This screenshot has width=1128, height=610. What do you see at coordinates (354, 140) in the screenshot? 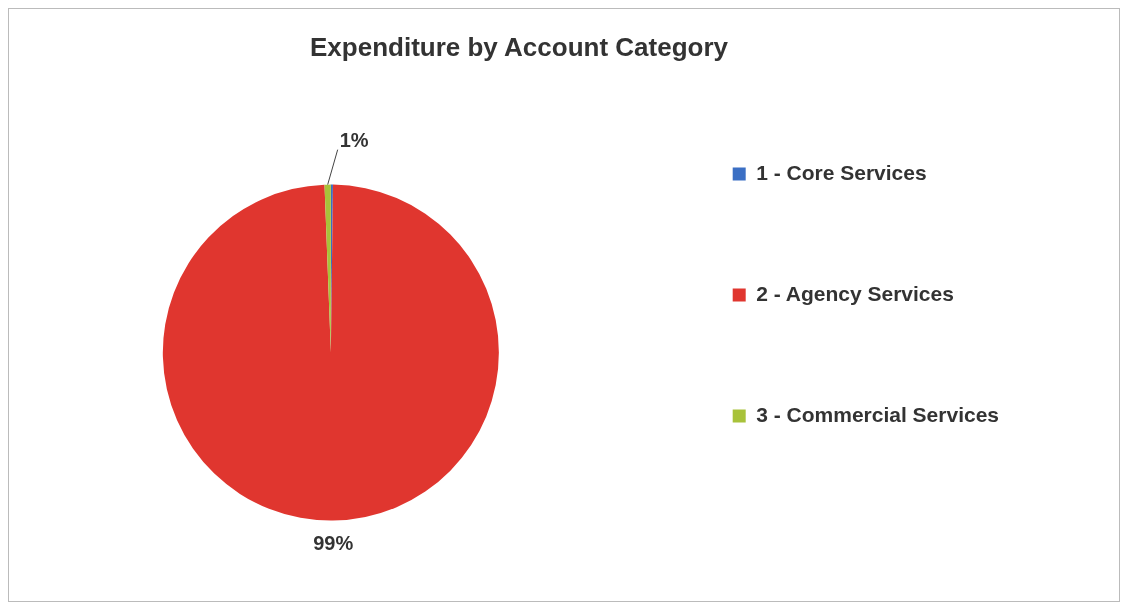
I see `data-label: 1%` at bounding box center [354, 140].